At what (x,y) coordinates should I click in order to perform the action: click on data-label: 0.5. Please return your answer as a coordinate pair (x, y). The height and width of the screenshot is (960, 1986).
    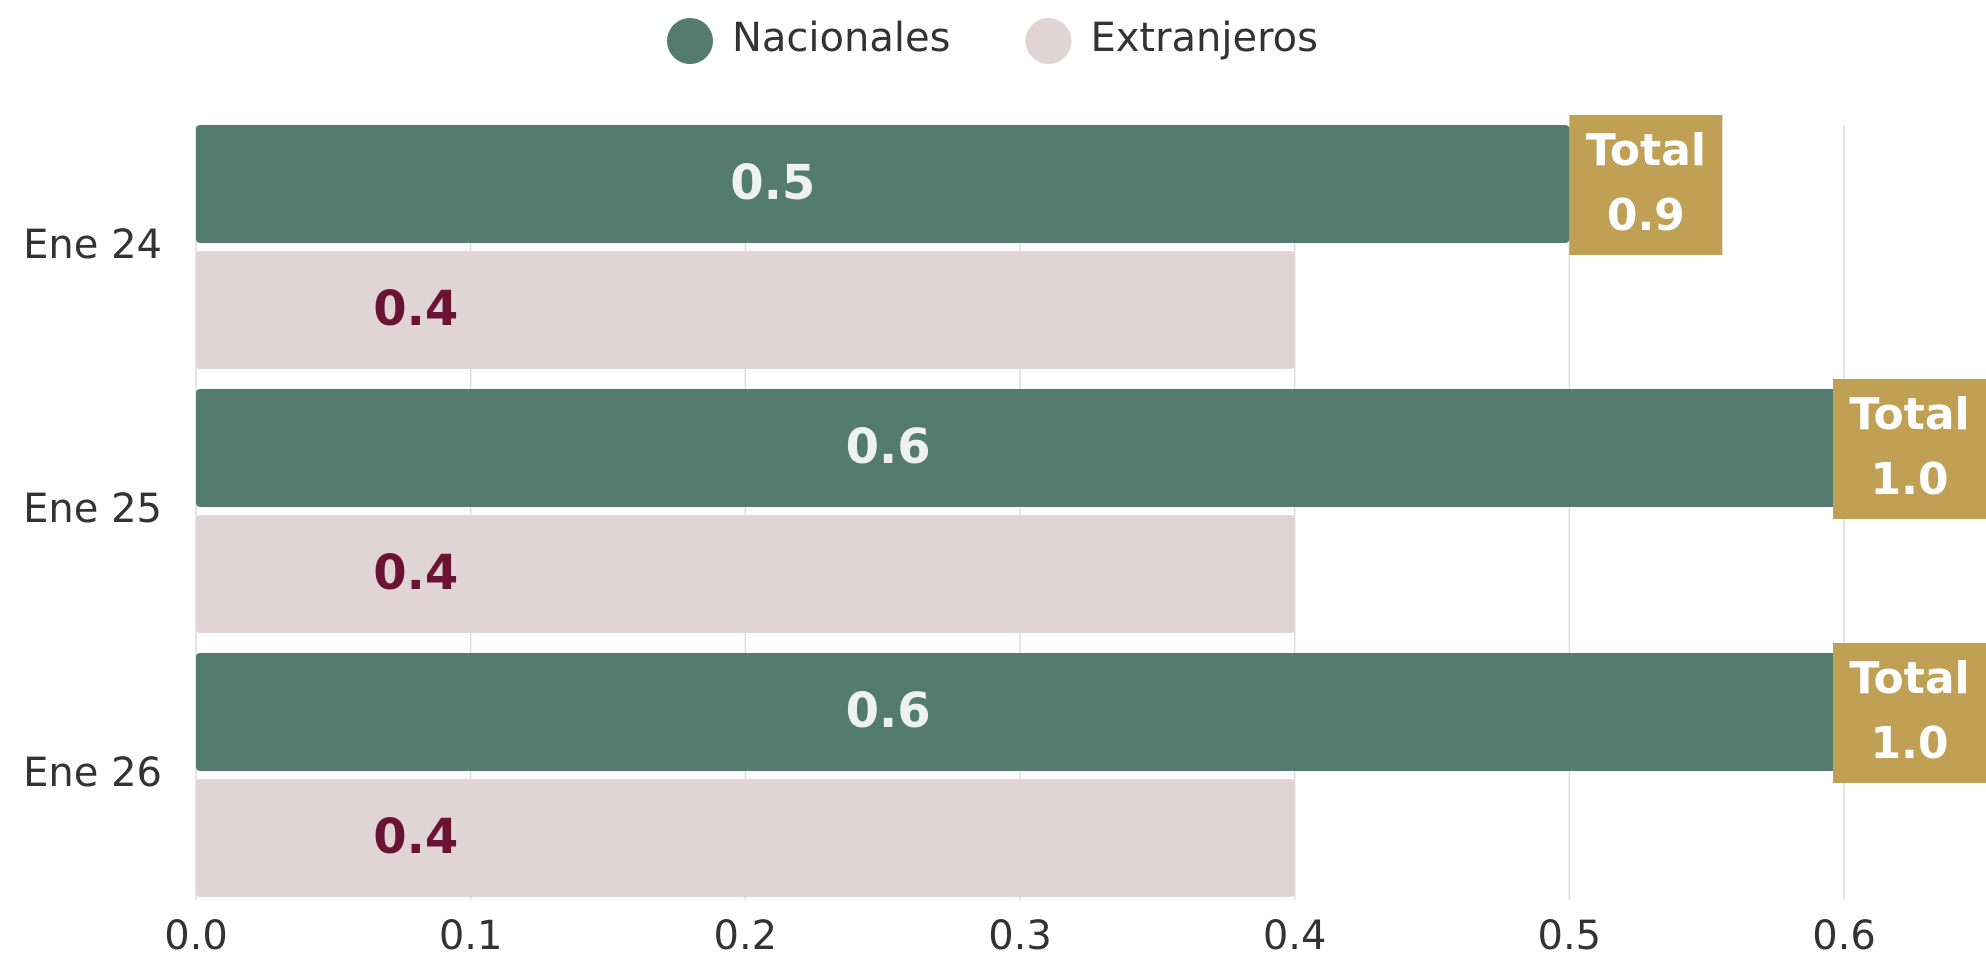
    Looking at the image, I should click on (772, 183).